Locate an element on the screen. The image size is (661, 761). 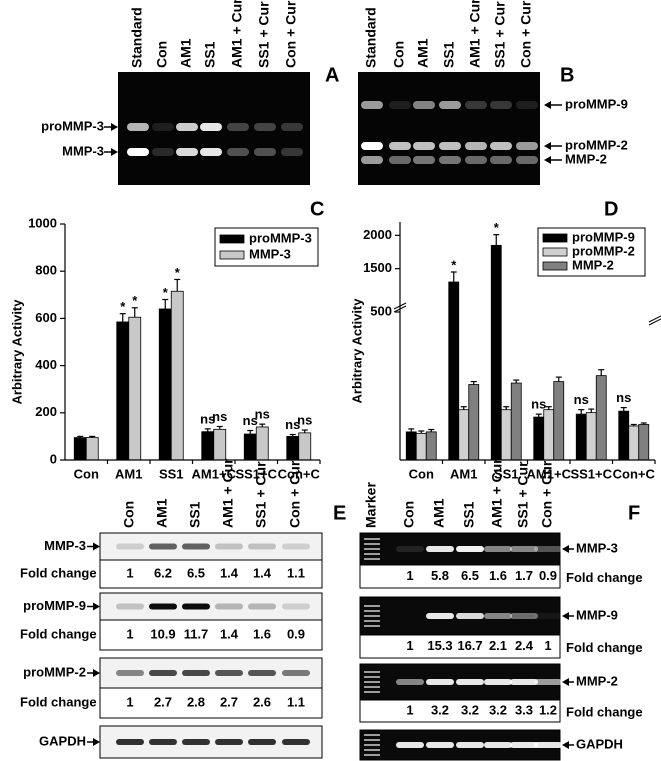
legend-box is located at coordinates (266, 247).